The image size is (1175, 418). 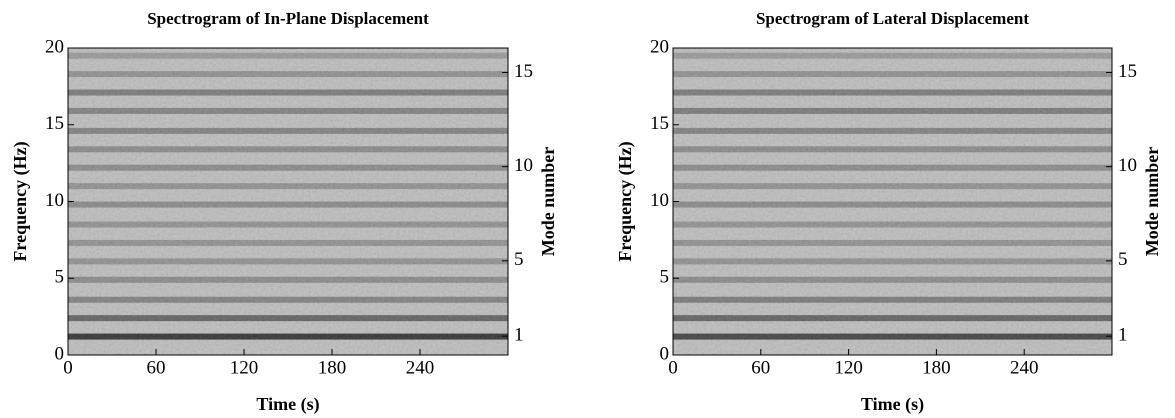 I want to click on chart-title: Spectrogram of Lateral Displacement, so click(x=892, y=18).